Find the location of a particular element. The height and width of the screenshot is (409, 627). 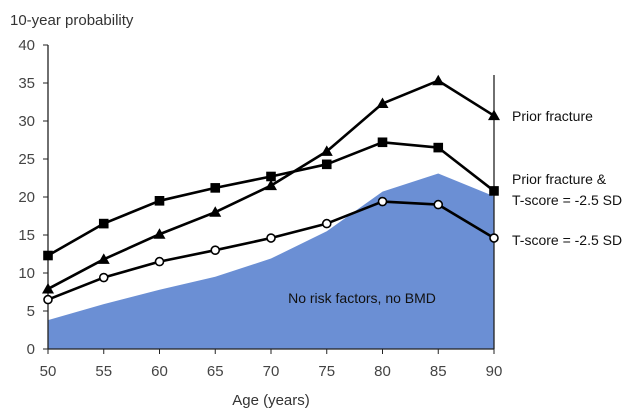

x-tick-label: 80 is located at coordinates (382, 371).